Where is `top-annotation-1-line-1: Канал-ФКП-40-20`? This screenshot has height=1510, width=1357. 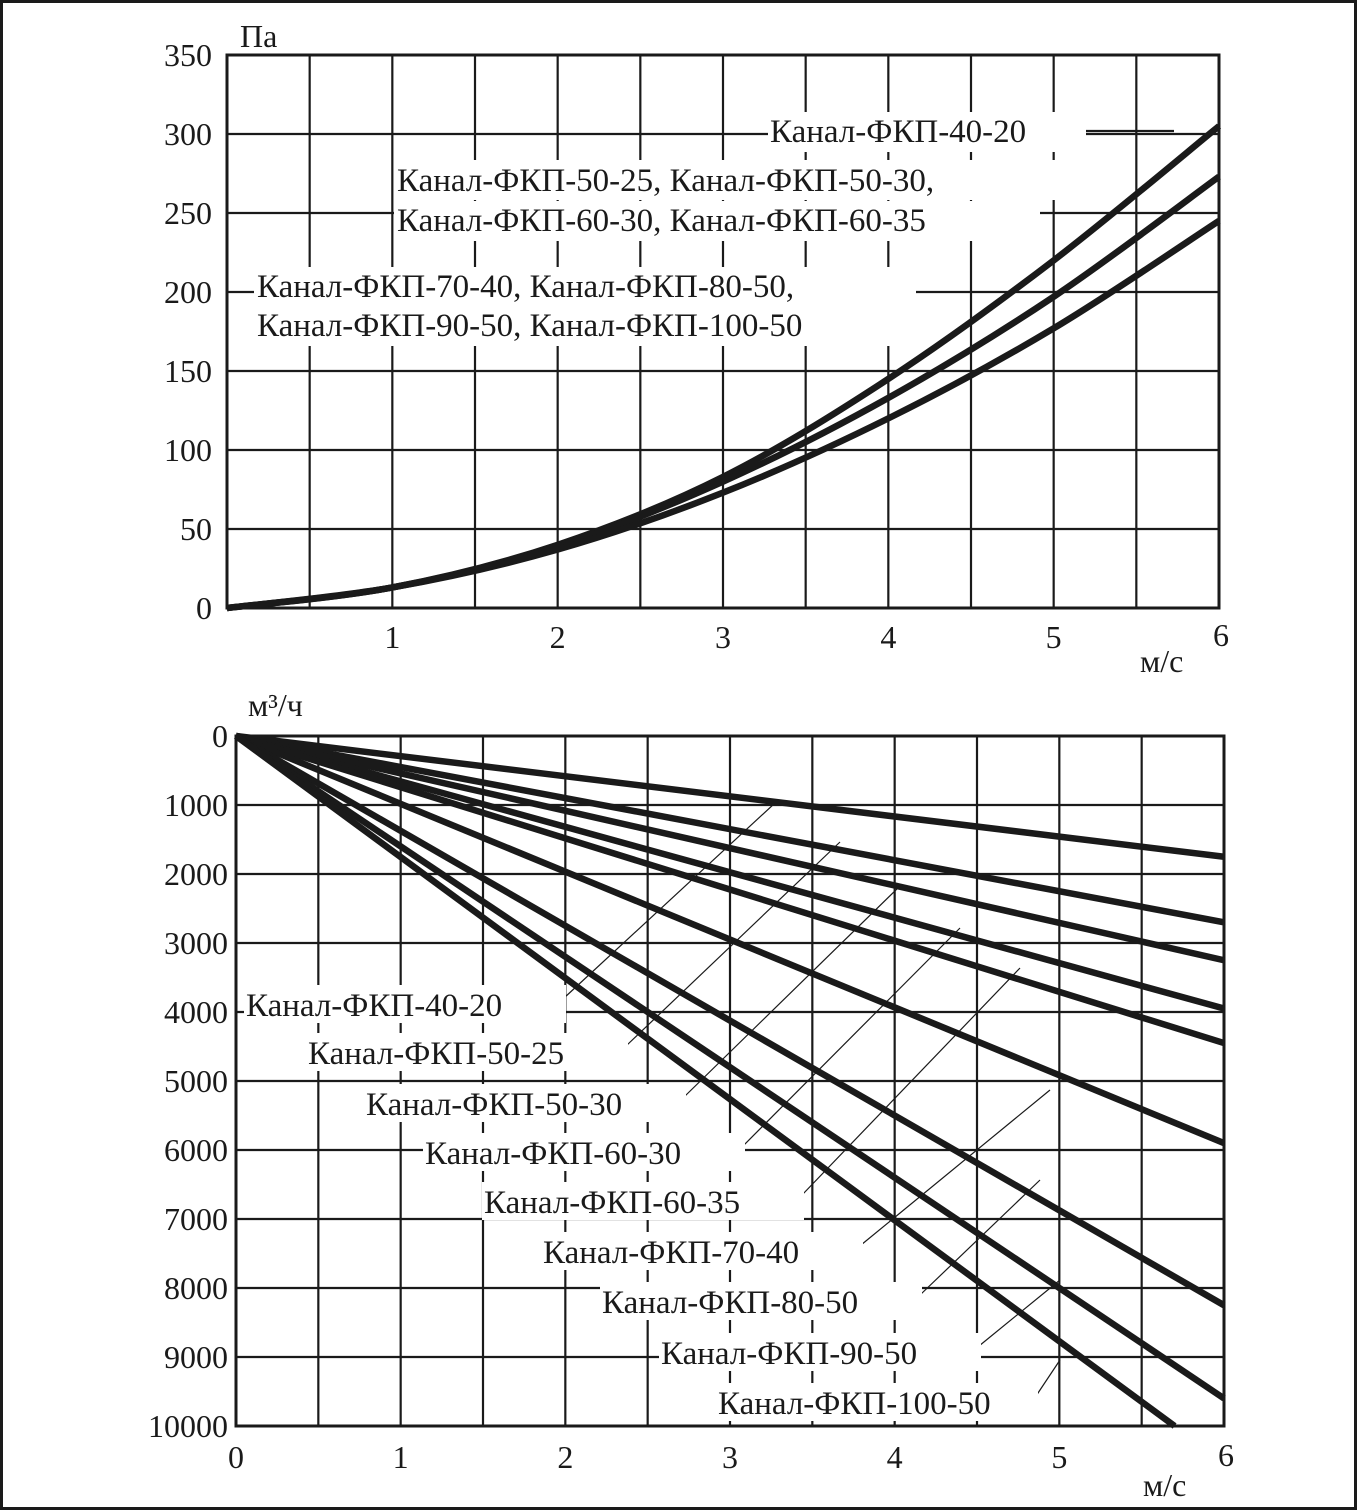 top-annotation-1-line-1: Канал-ФКП-40-20 is located at coordinates (898, 132).